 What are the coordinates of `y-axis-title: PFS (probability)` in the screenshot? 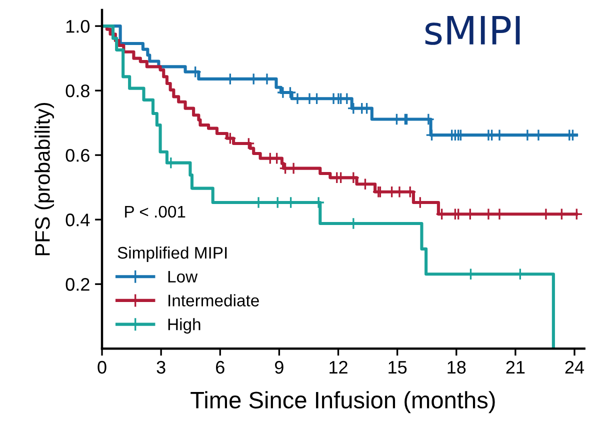 It's located at (44, 179).